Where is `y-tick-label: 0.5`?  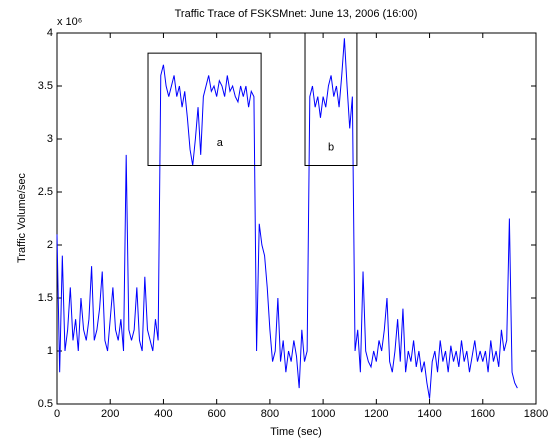
y-tick-label: 0.5 is located at coordinates (45, 404).